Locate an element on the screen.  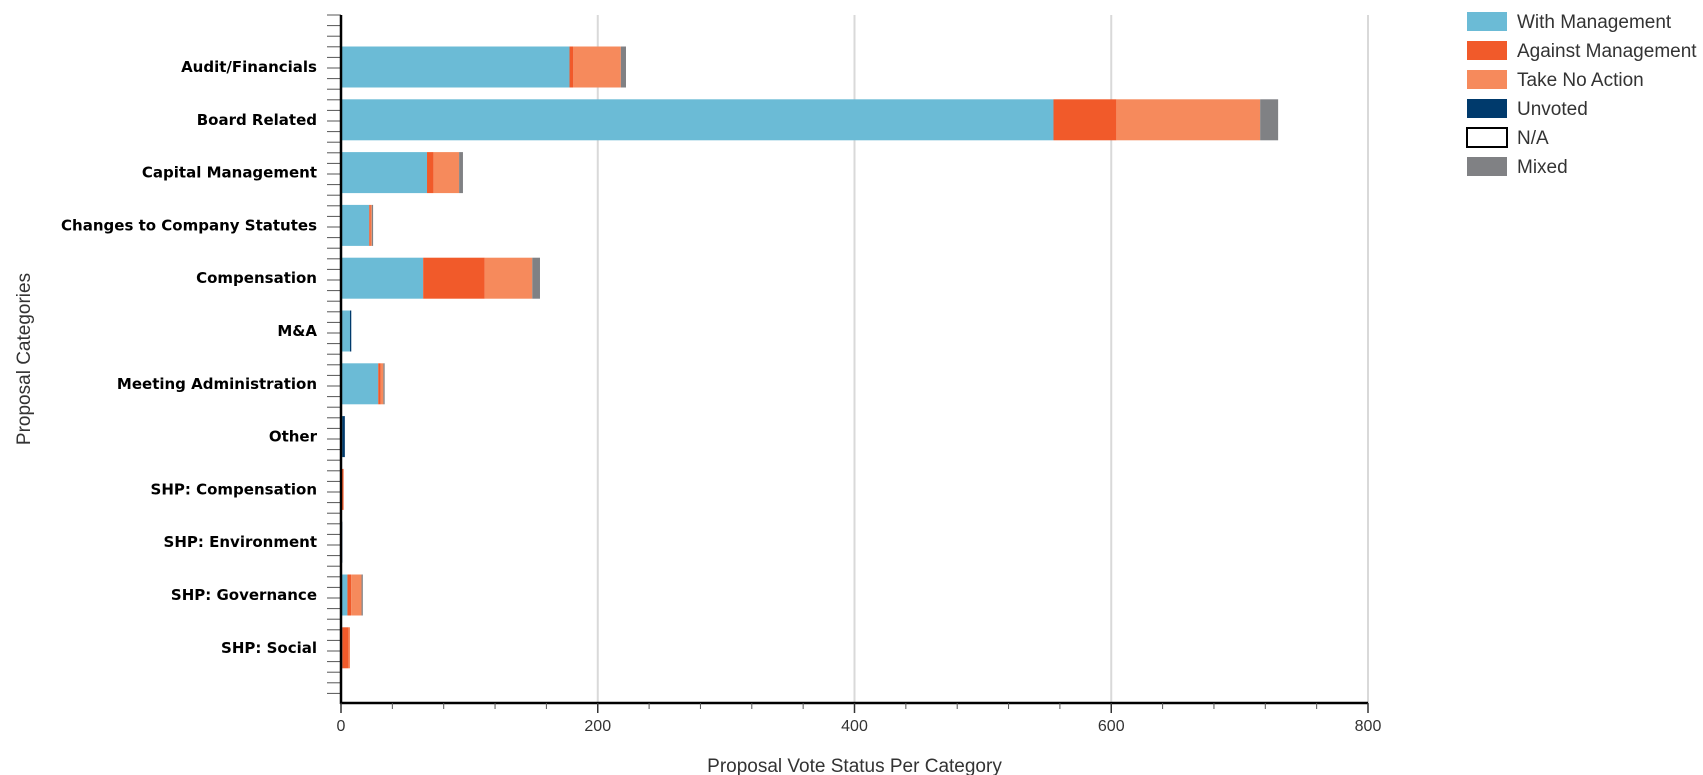
category-label: Board Related is located at coordinates (257, 120).